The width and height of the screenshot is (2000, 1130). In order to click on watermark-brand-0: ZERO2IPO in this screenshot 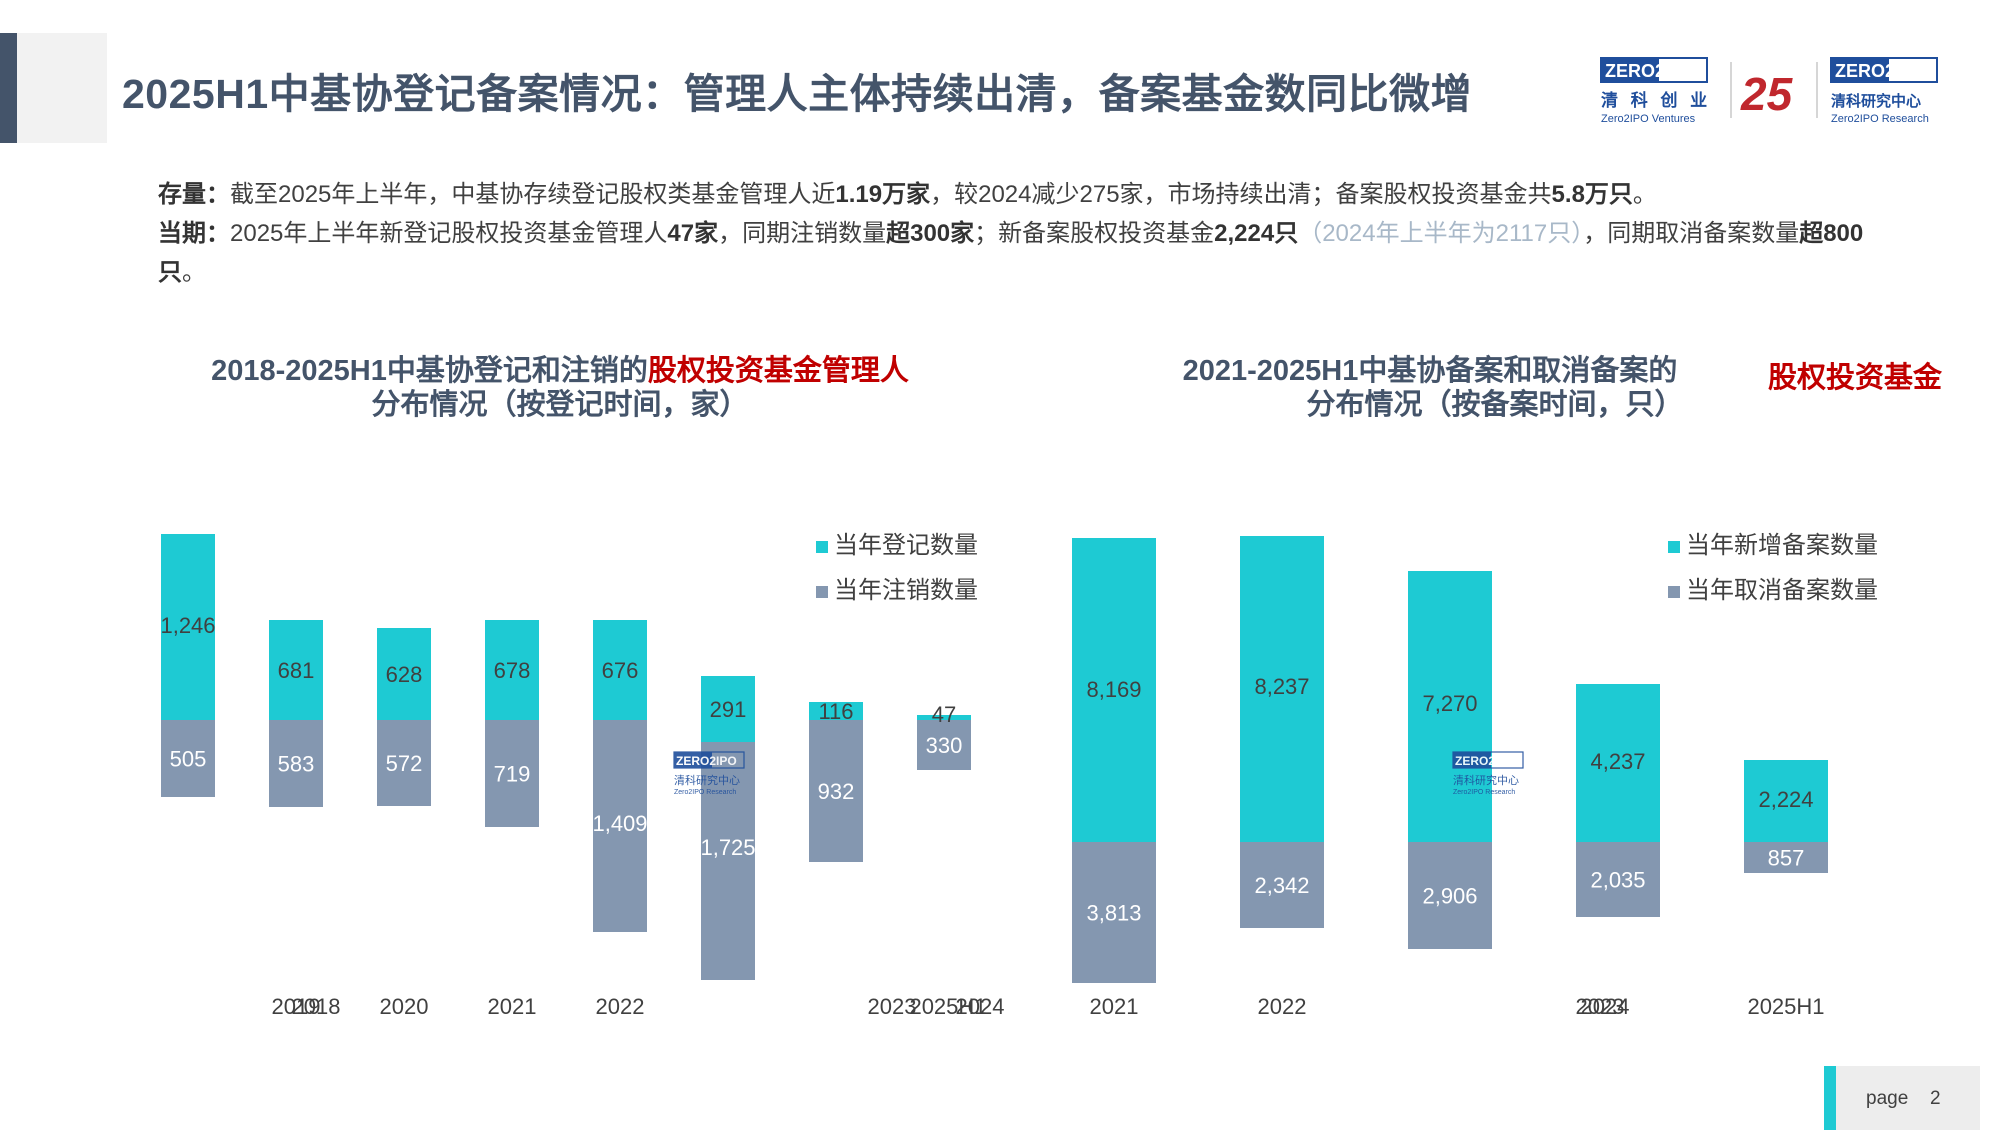, I will do `click(706, 761)`.